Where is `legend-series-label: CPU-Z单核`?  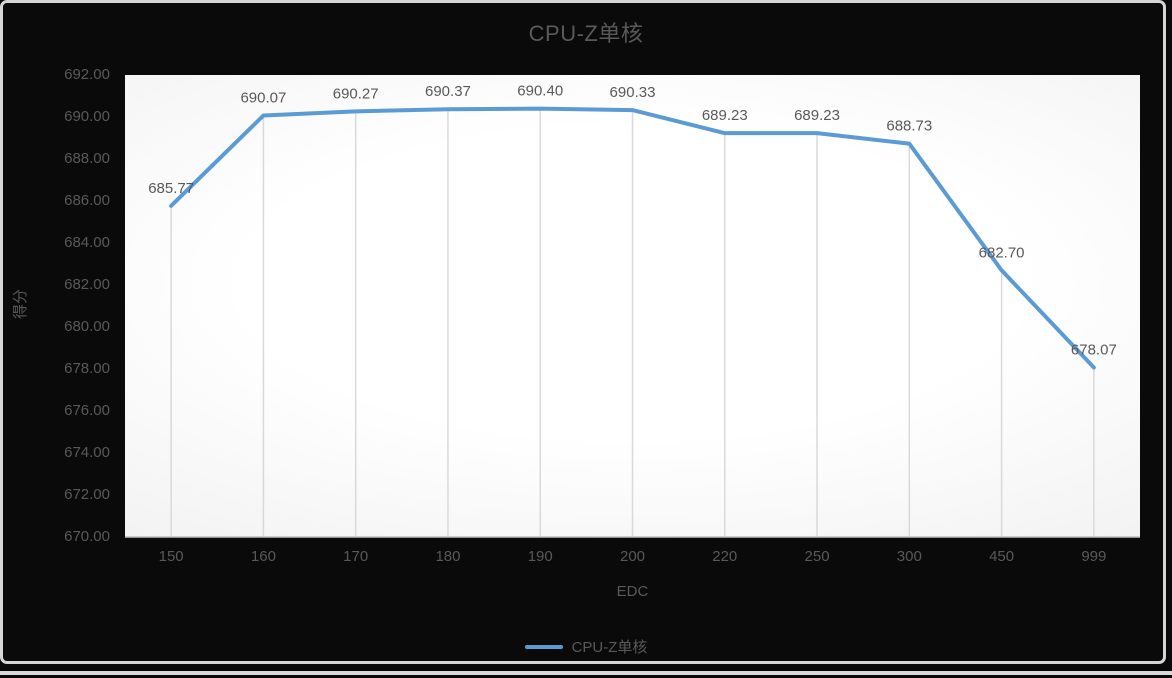
legend-series-label: CPU-Z单核 is located at coordinates (609, 647).